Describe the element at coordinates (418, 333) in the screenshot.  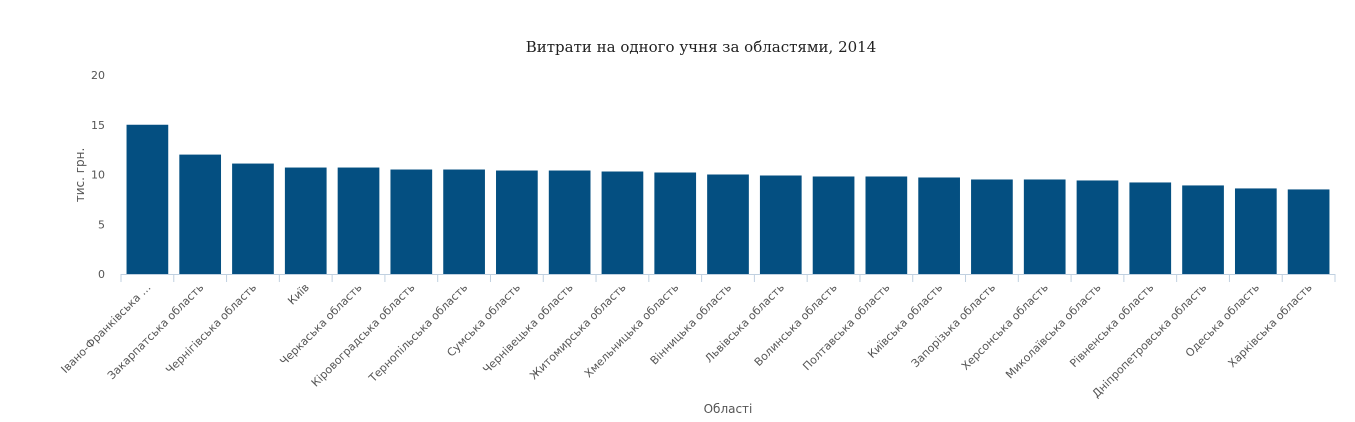
I see `x-tick-label: Тернопільська область` at that location.